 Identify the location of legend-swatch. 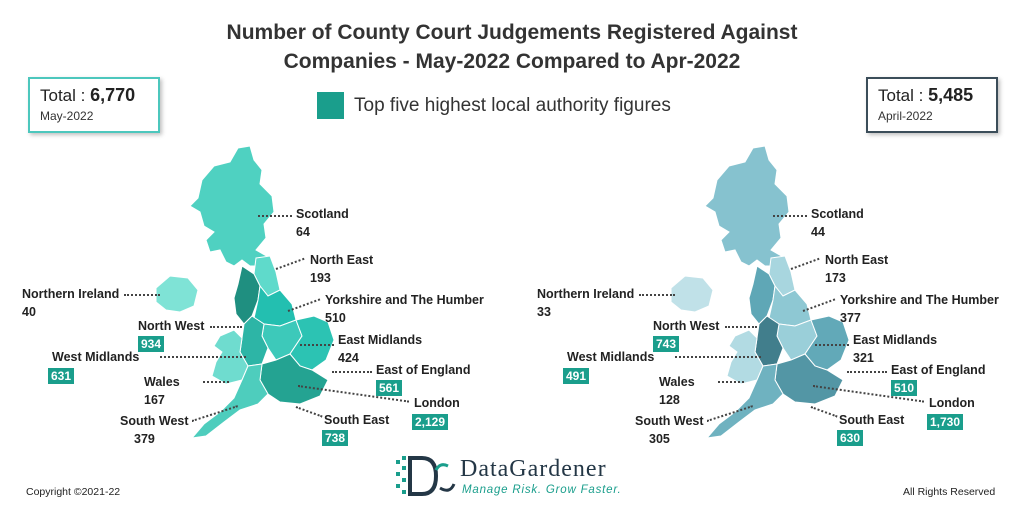
(330, 105).